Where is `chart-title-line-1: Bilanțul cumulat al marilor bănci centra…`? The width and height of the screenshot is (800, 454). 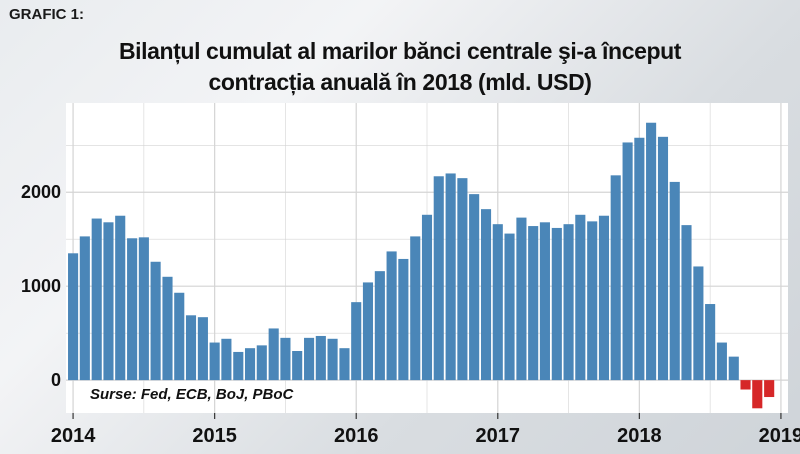
chart-title-line-1: Bilanțul cumulat al marilor bănci centra… is located at coordinates (400, 51).